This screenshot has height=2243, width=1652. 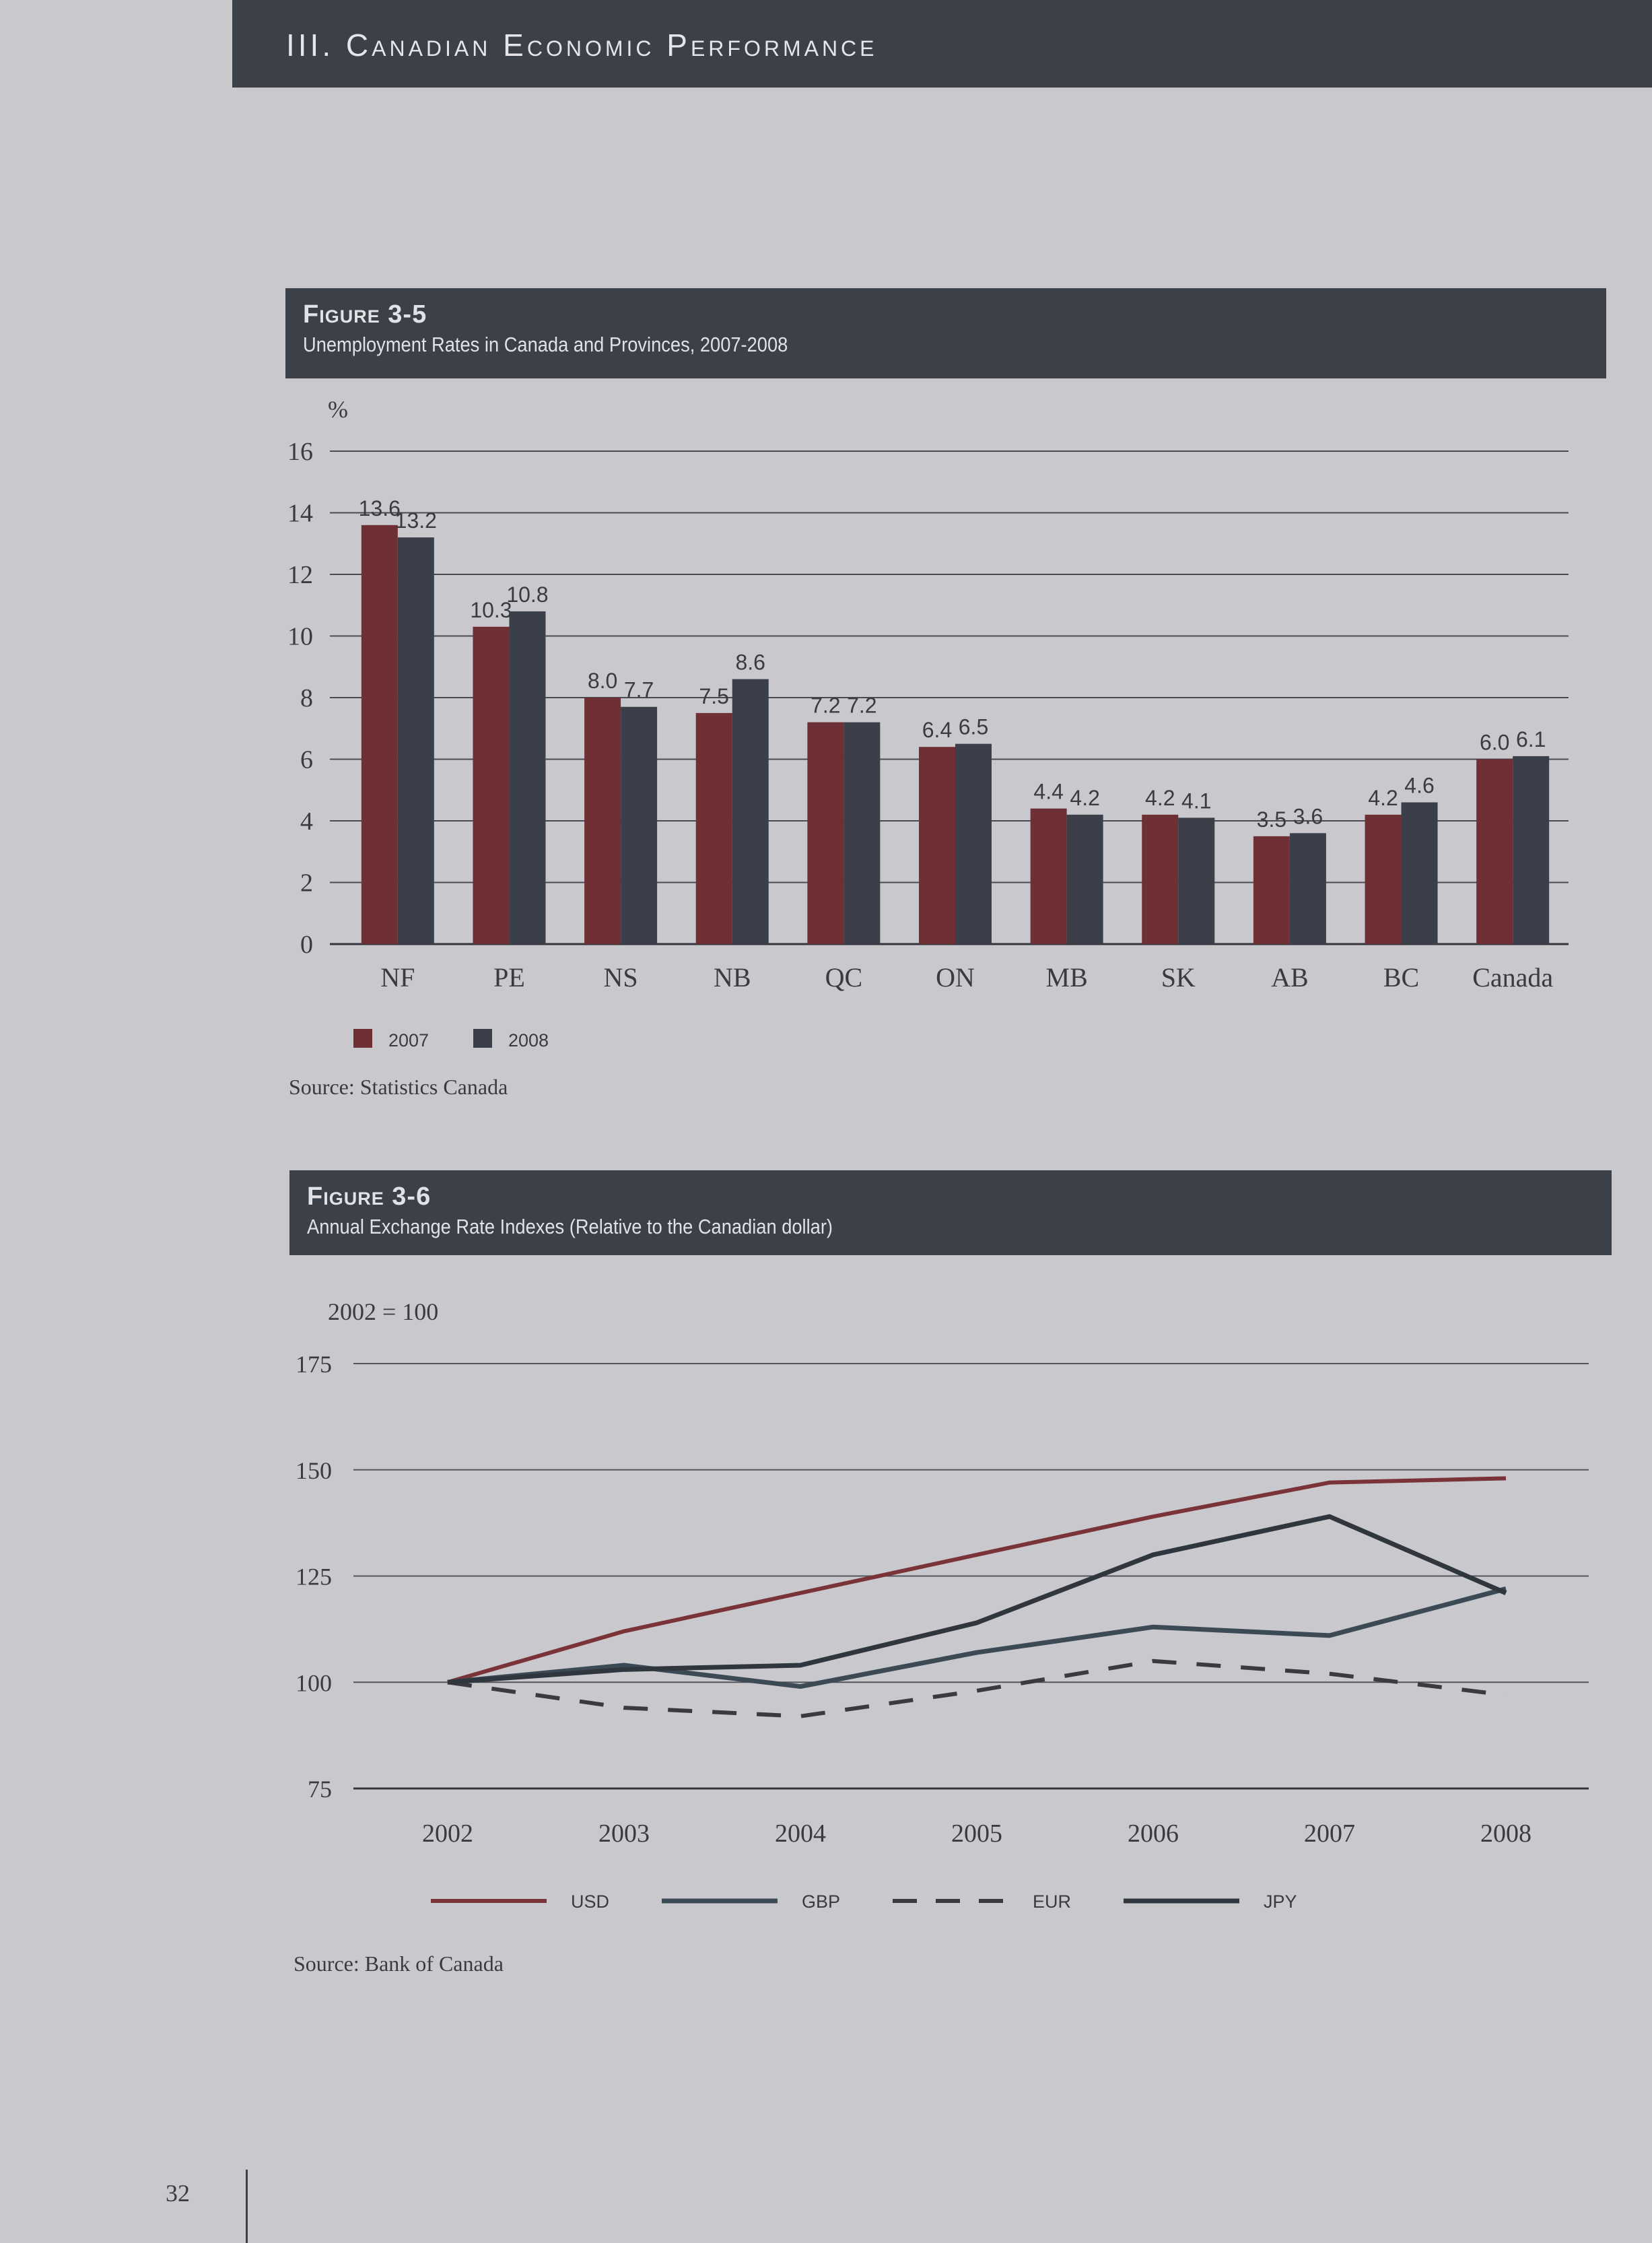 I want to click on bar-data-label: 6.0, so click(x=1494, y=743).